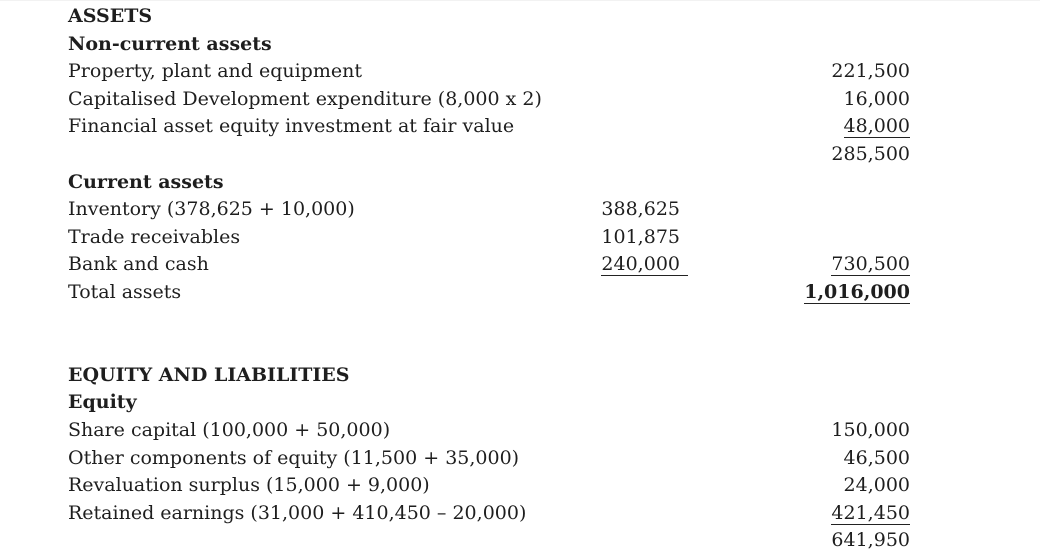  Describe the element at coordinates (215, 71) in the screenshot. I see `row-label: Property, plant and equipment` at that location.